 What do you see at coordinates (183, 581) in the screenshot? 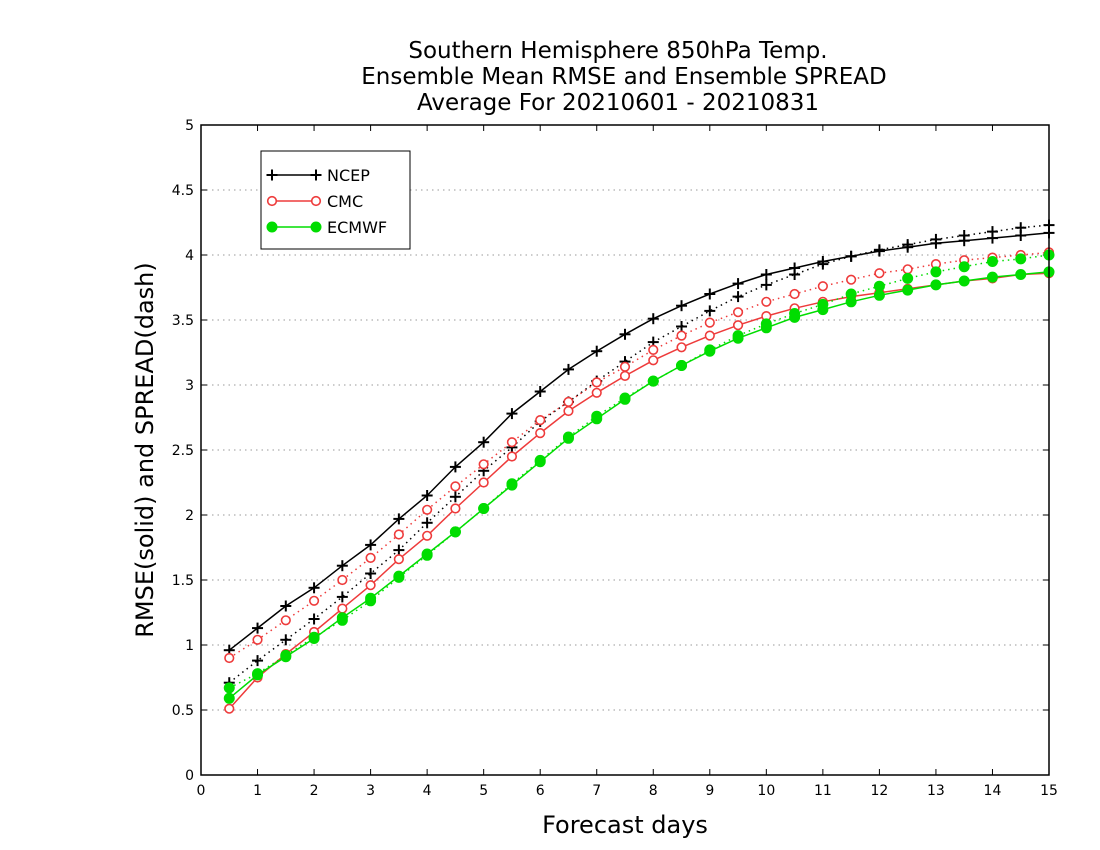
I see `y-tick-label: 1.5` at bounding box center [183, 581].